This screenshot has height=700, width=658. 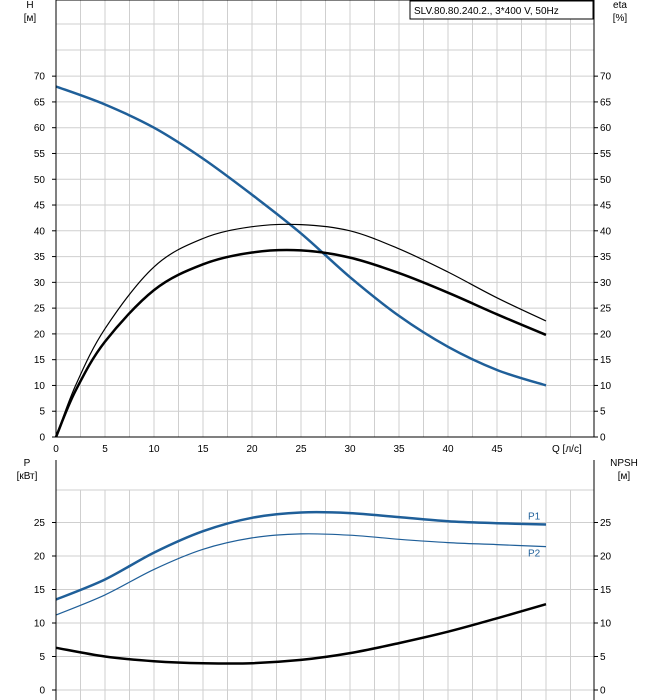 I want to click on y-left-tick-label: 5, so click(x=42, y=412).